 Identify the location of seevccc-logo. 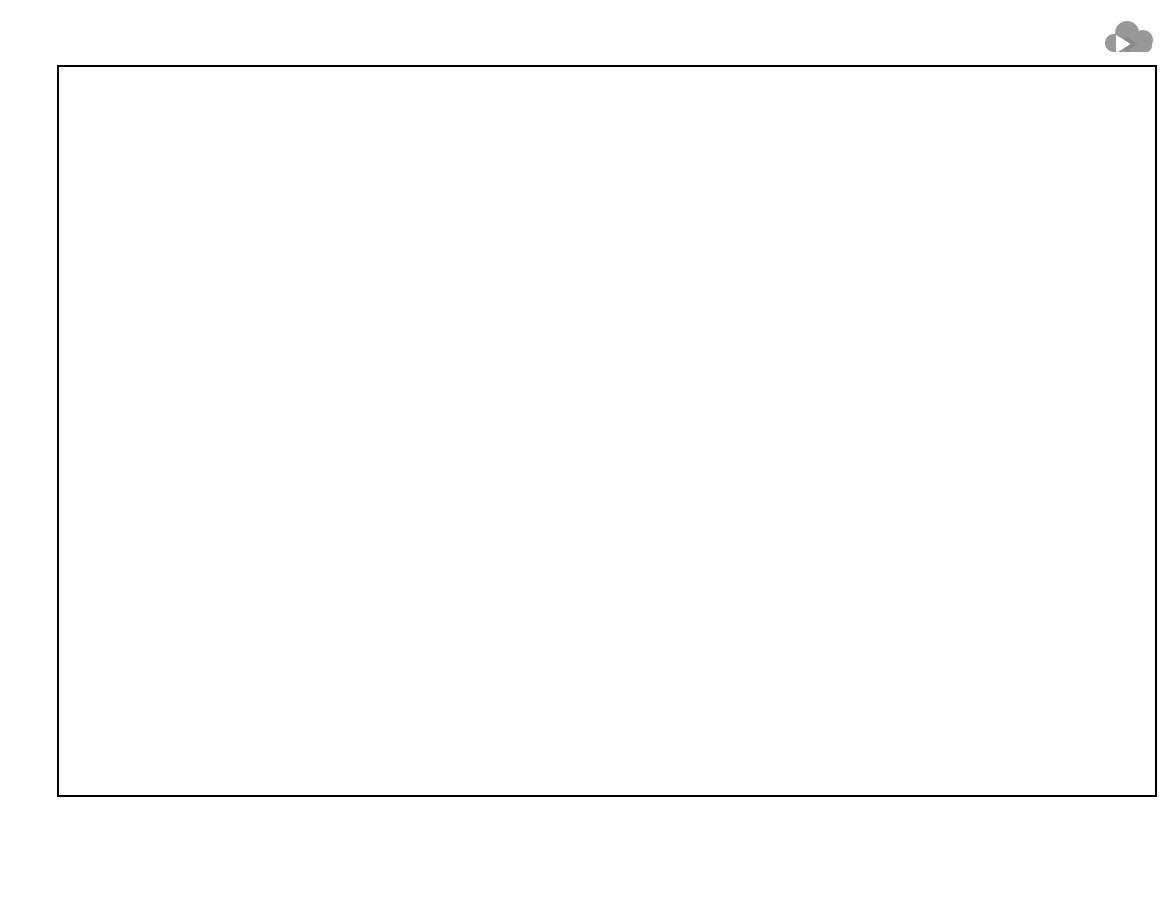
(1130, 40).